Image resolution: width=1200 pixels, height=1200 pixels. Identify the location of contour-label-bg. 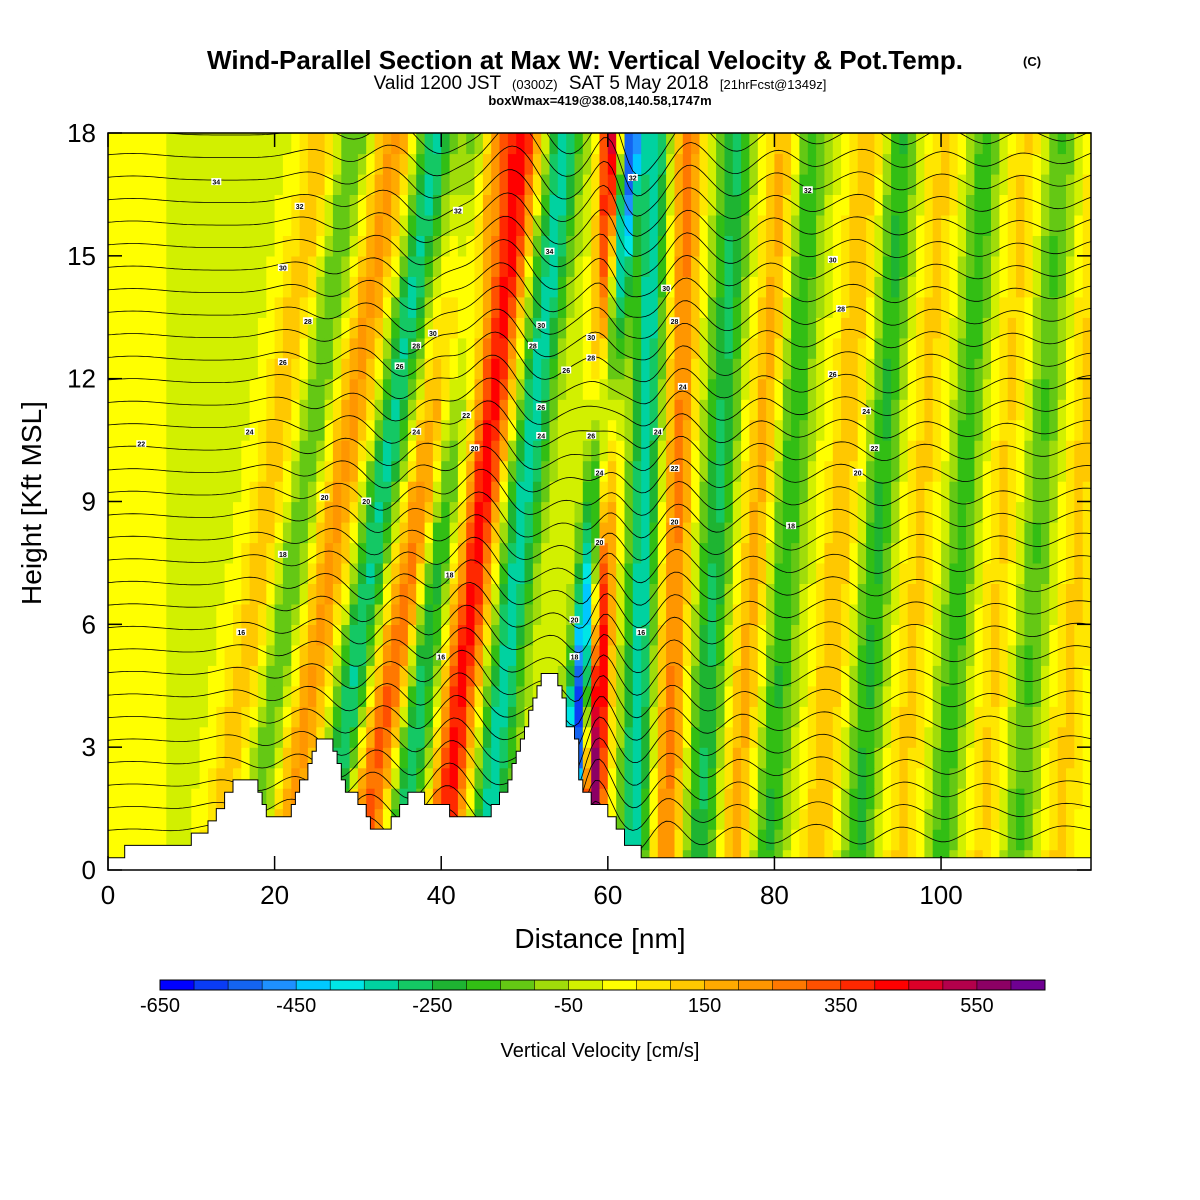
(657, 431).